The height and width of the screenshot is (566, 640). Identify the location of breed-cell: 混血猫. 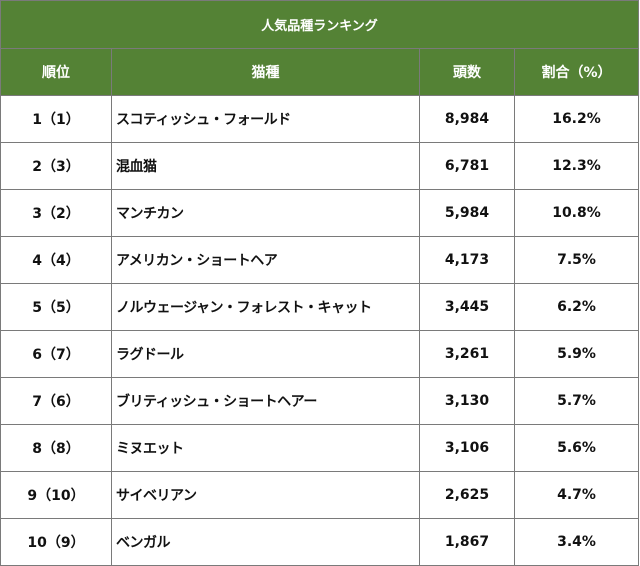
(265, 166).